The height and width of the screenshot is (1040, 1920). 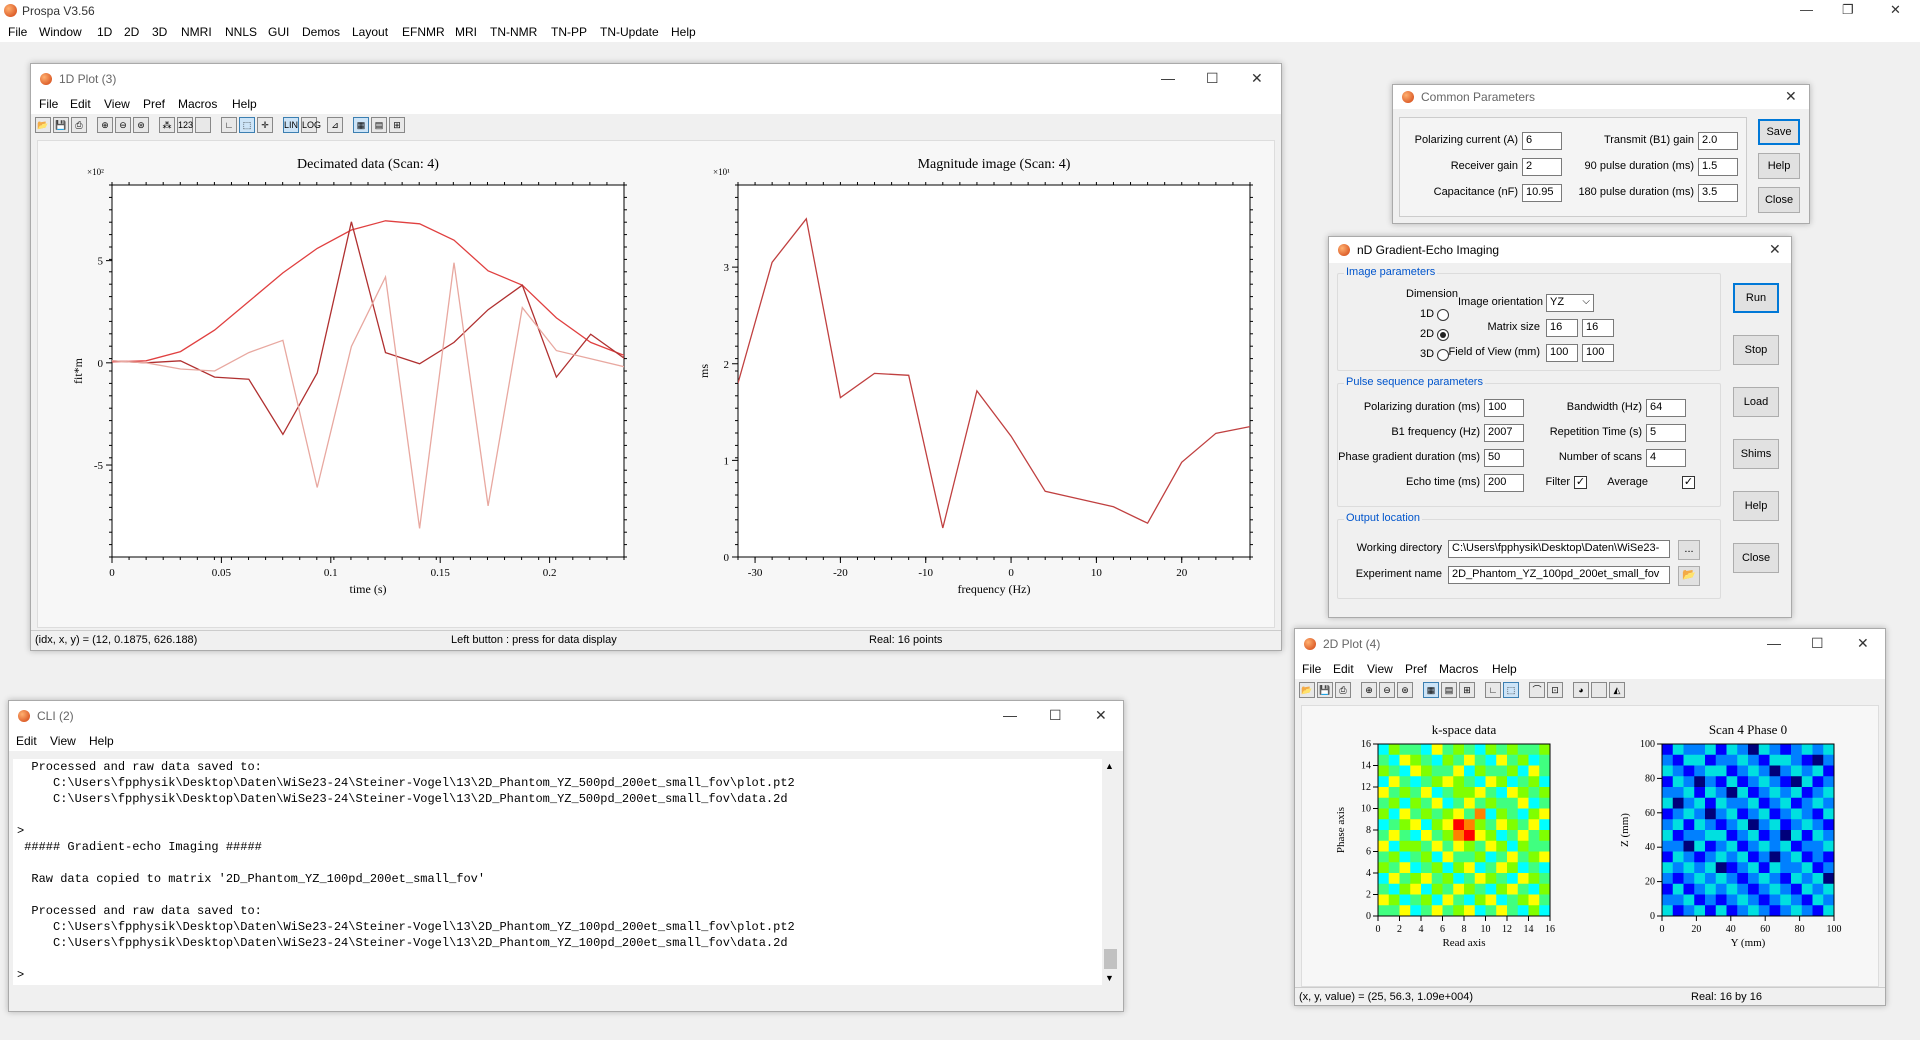 What do you see at coordinates (466, 32) in the screenshot?
I see `menu-mri: MRI` at bounding box center [466, 32].